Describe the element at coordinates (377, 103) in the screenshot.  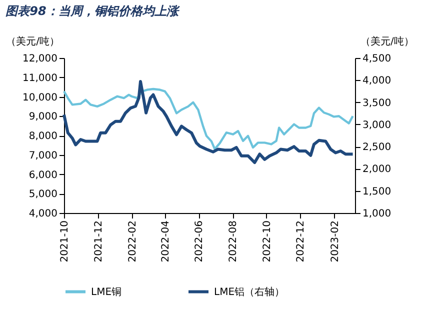
I see `y2-tick-label: 3,500` at that location.